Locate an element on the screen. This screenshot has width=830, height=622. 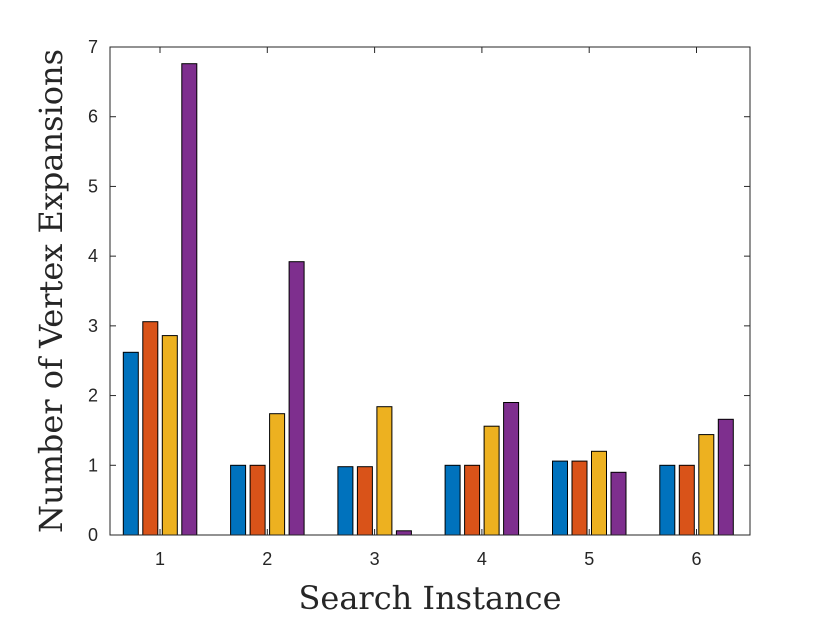
x-tick-label: 3 is located at coordinates (375, 559).